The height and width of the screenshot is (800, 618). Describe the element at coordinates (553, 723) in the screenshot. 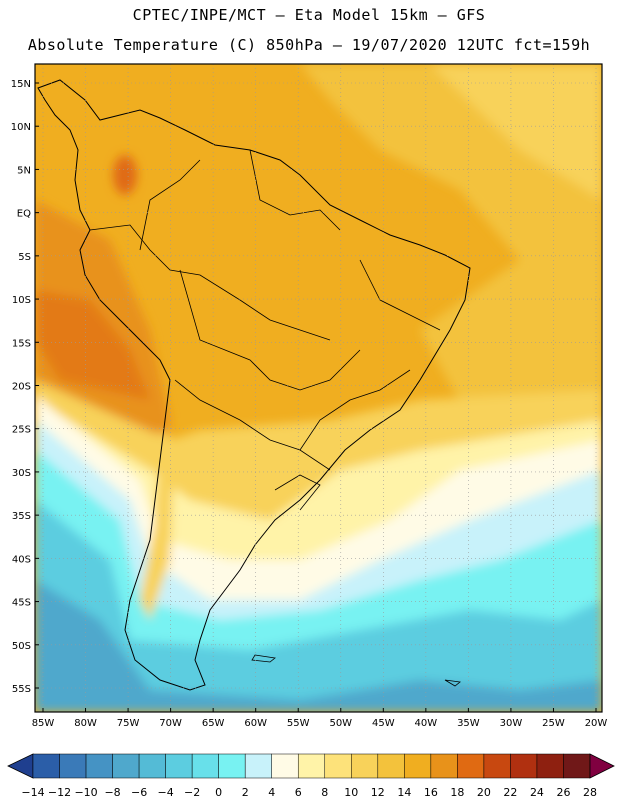

I see `lon-label: 25W` at that location.